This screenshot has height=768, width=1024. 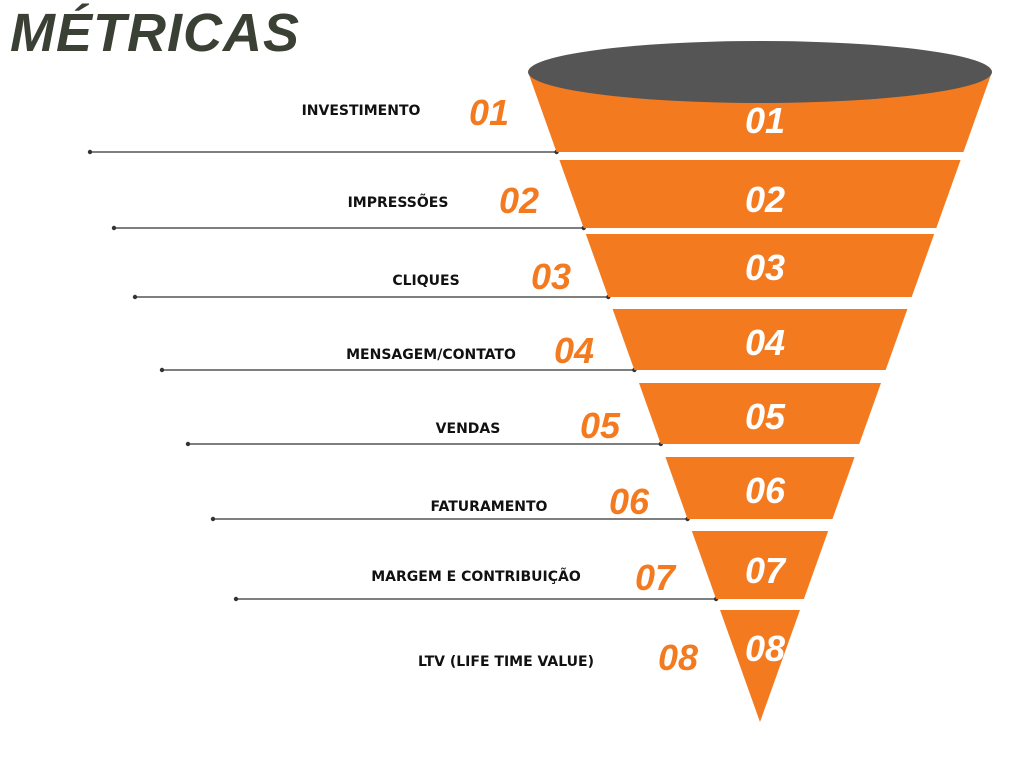 I want to click on stage-label: CLIQUES, so click(x=426, y=281).